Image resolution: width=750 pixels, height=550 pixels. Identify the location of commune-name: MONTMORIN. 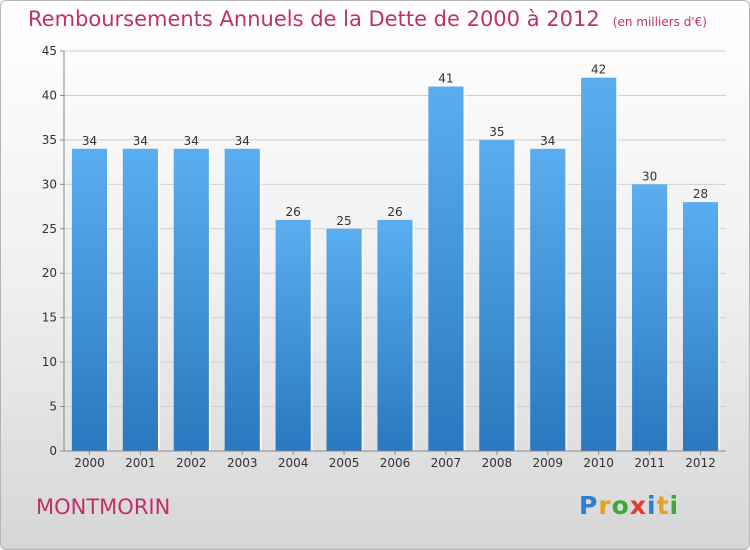
(103, 507).